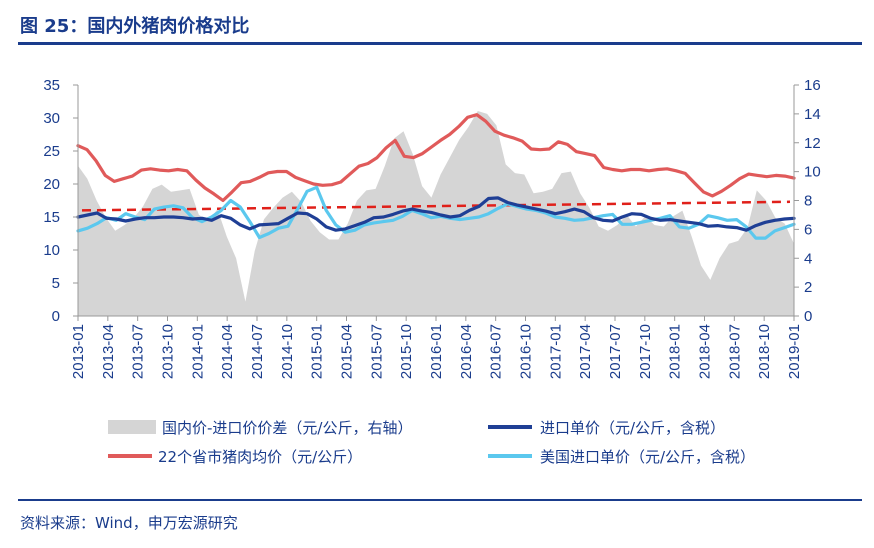  Describe the element at coordinates (56, 283) in the screenshot. I see `left-tick-label: 5` at that location.